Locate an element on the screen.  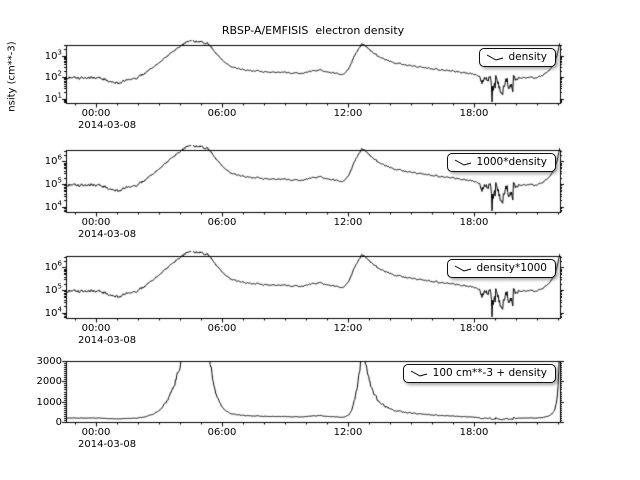
legend-panel-4: 100 cm**-3 + density is located at coordinates (479, 373).